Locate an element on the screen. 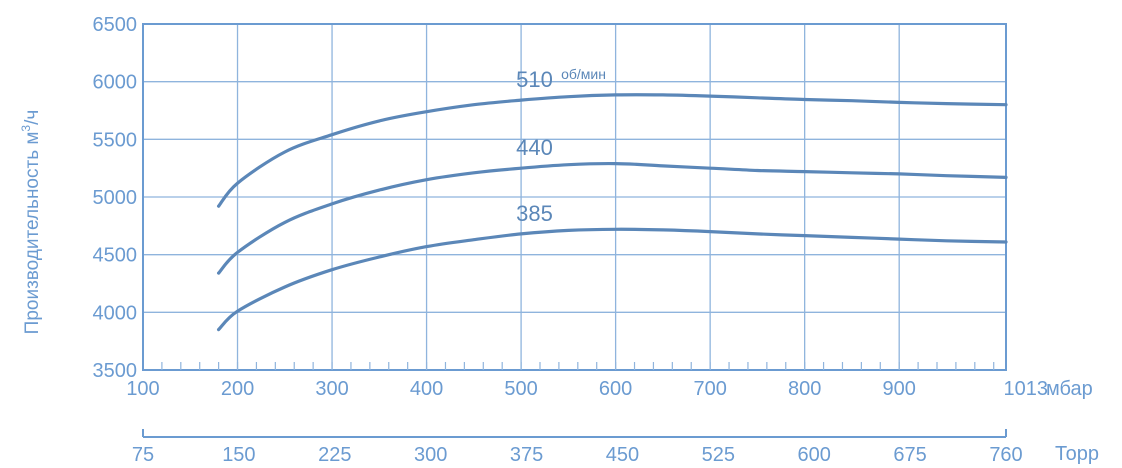 The width and height of the screenshot is (1122, 468). x-axis-unit-mbar: мбар is located at coordinates (1069, 389).